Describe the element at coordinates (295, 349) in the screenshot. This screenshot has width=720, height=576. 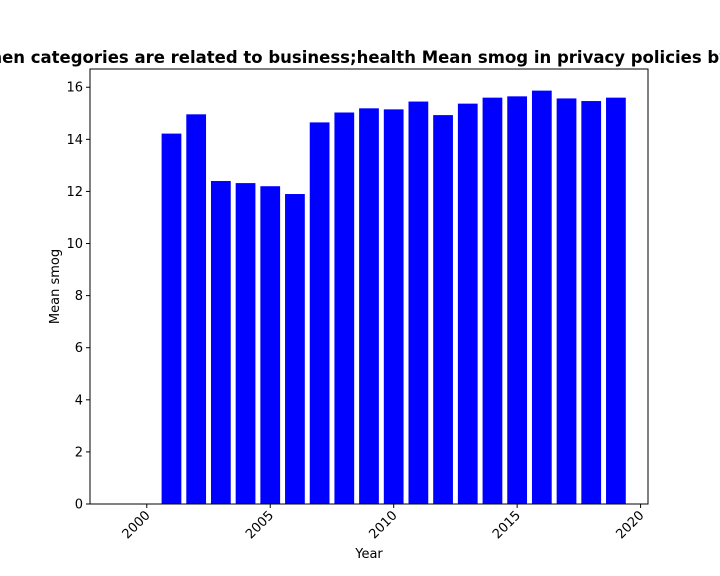
I see `bar-2006` at that location.